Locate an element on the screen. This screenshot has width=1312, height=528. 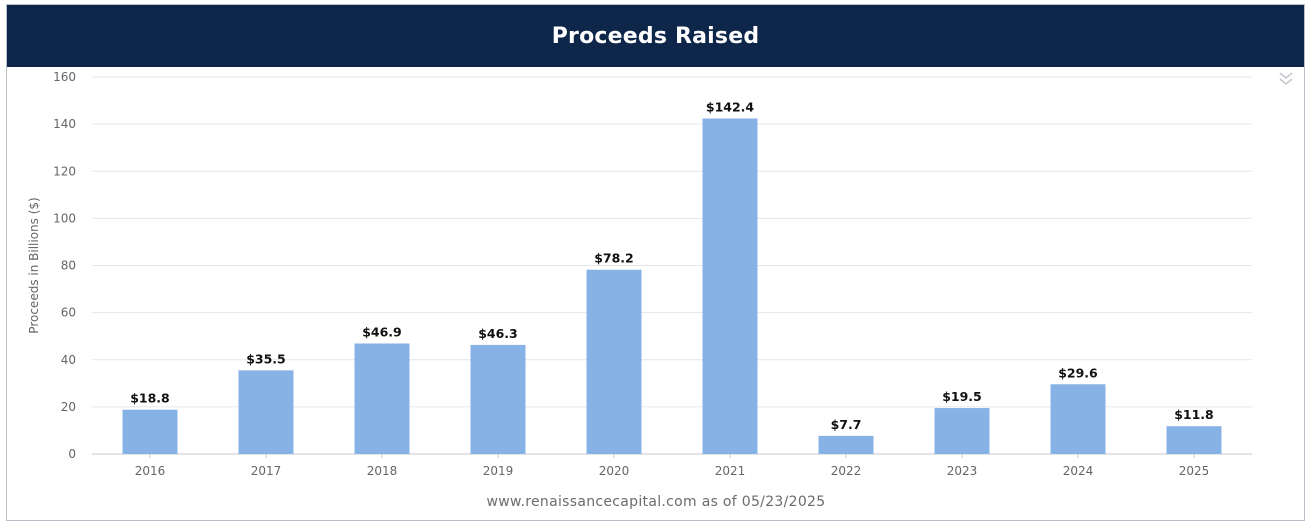
data-label: $19.5 is located at coordinates (962, 396).